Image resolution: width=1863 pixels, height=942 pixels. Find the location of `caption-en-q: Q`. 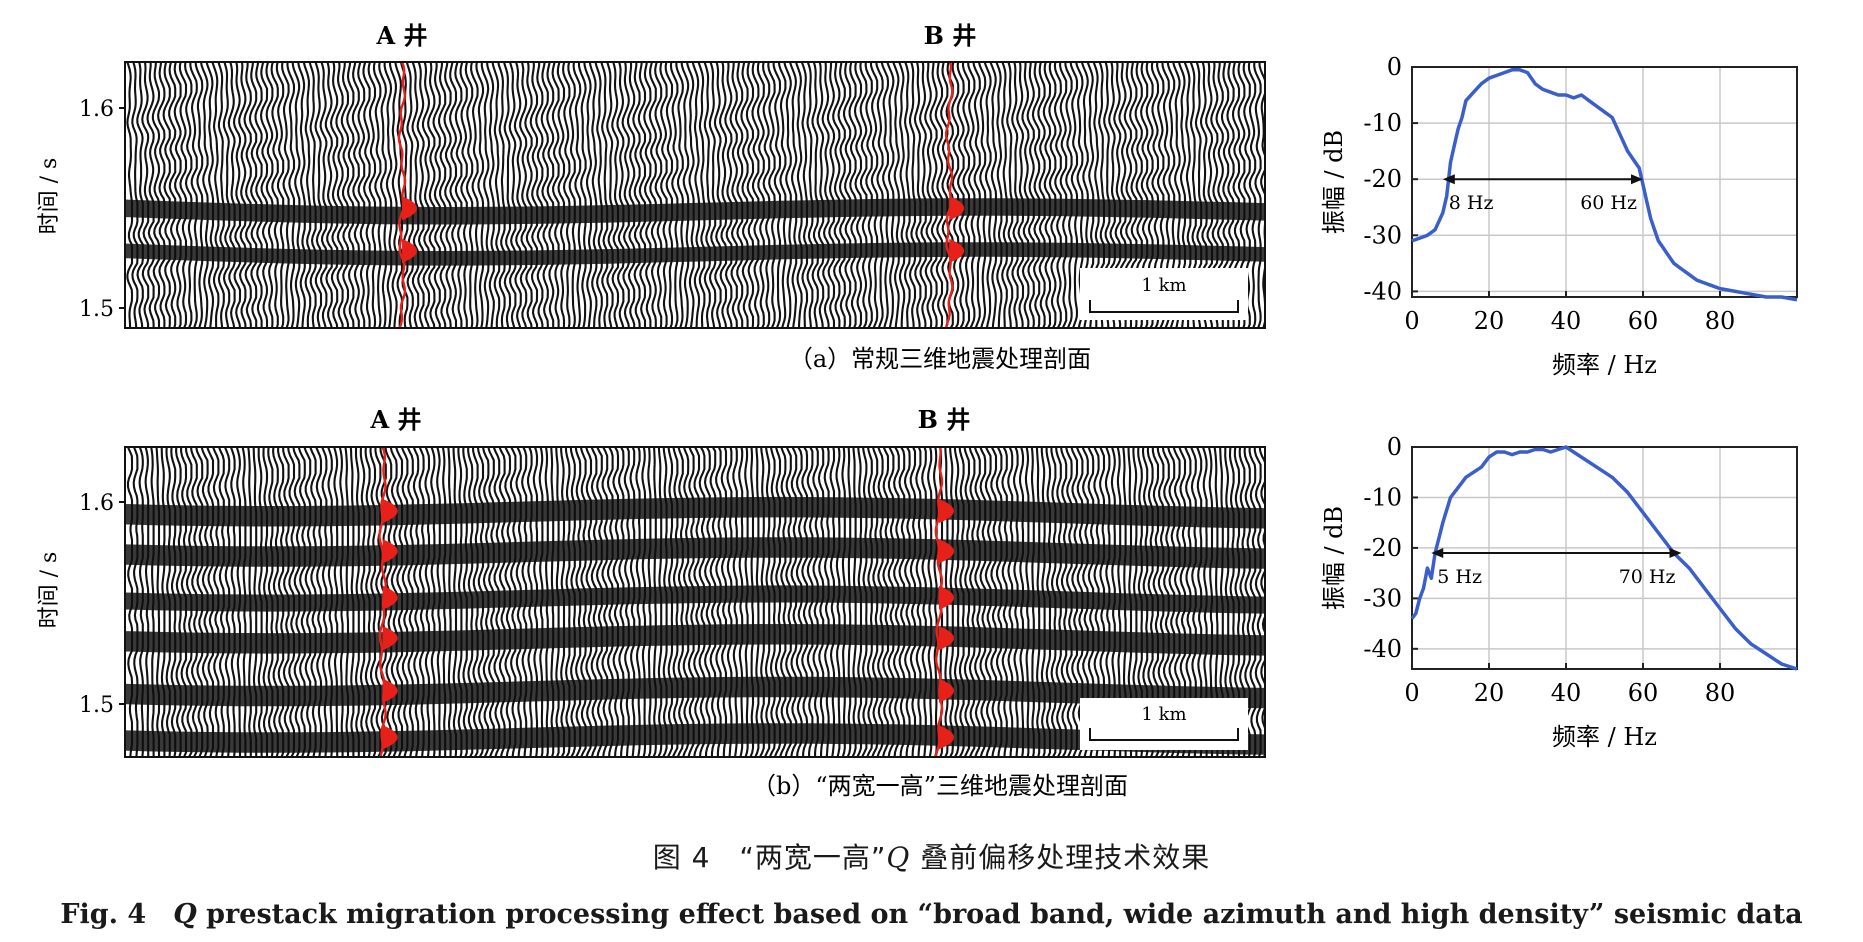

caption-en-q: Q is located at coordinates (185, 914).